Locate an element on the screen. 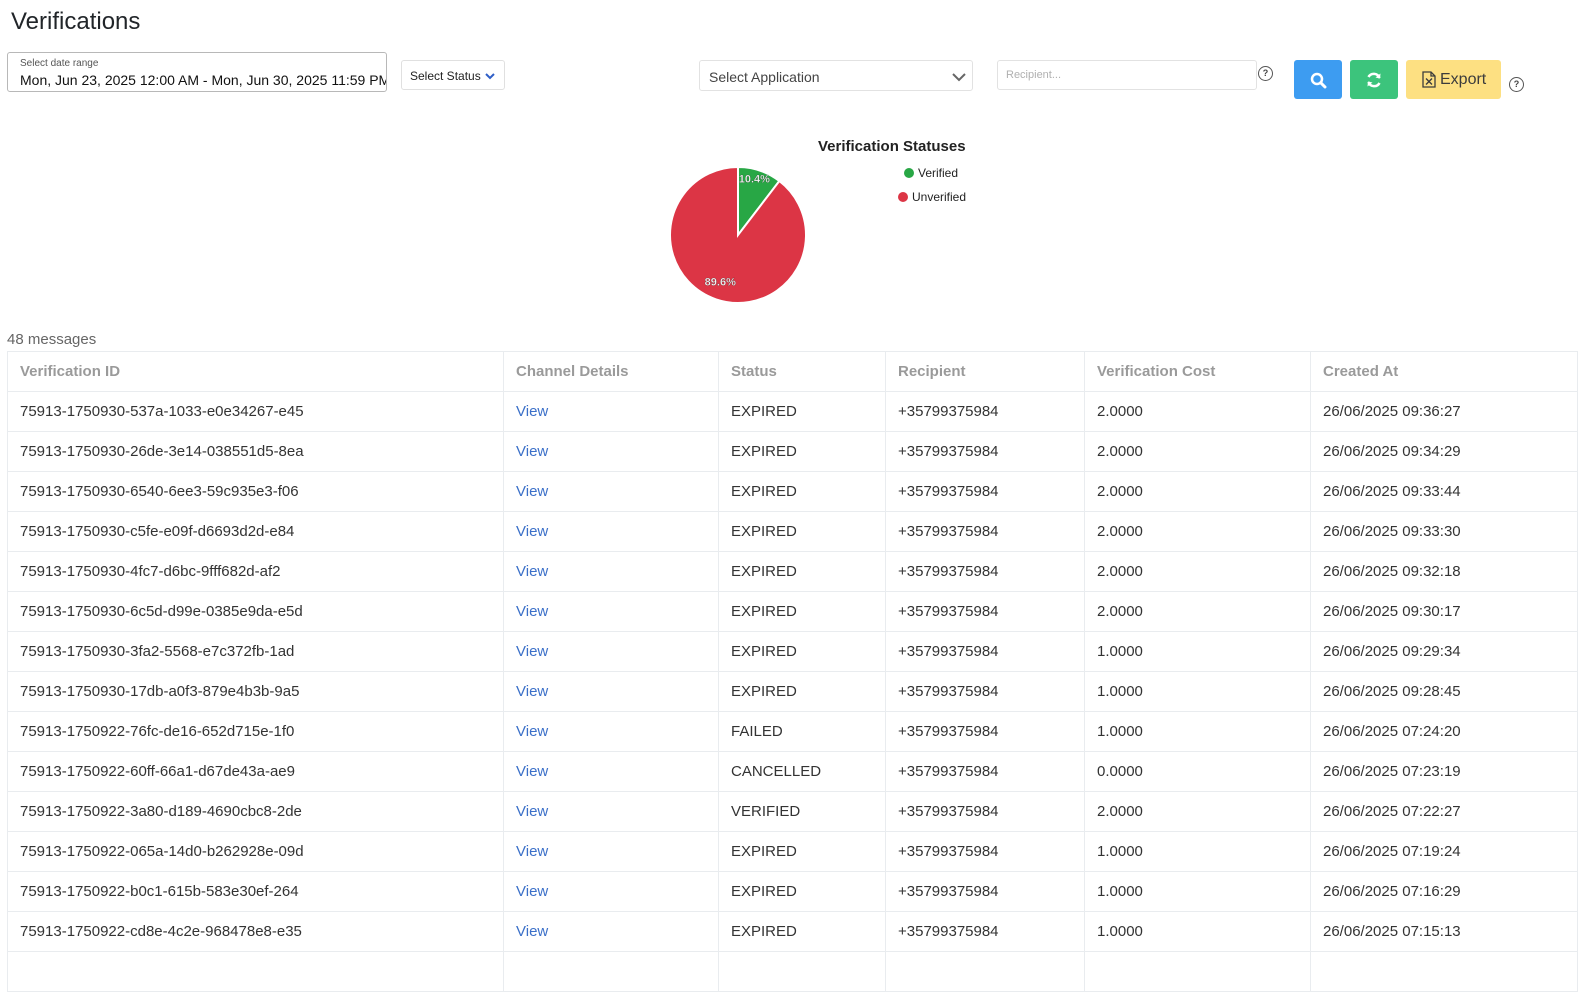  column-header-recipient: Recipient is located at coordinates (985, 371).